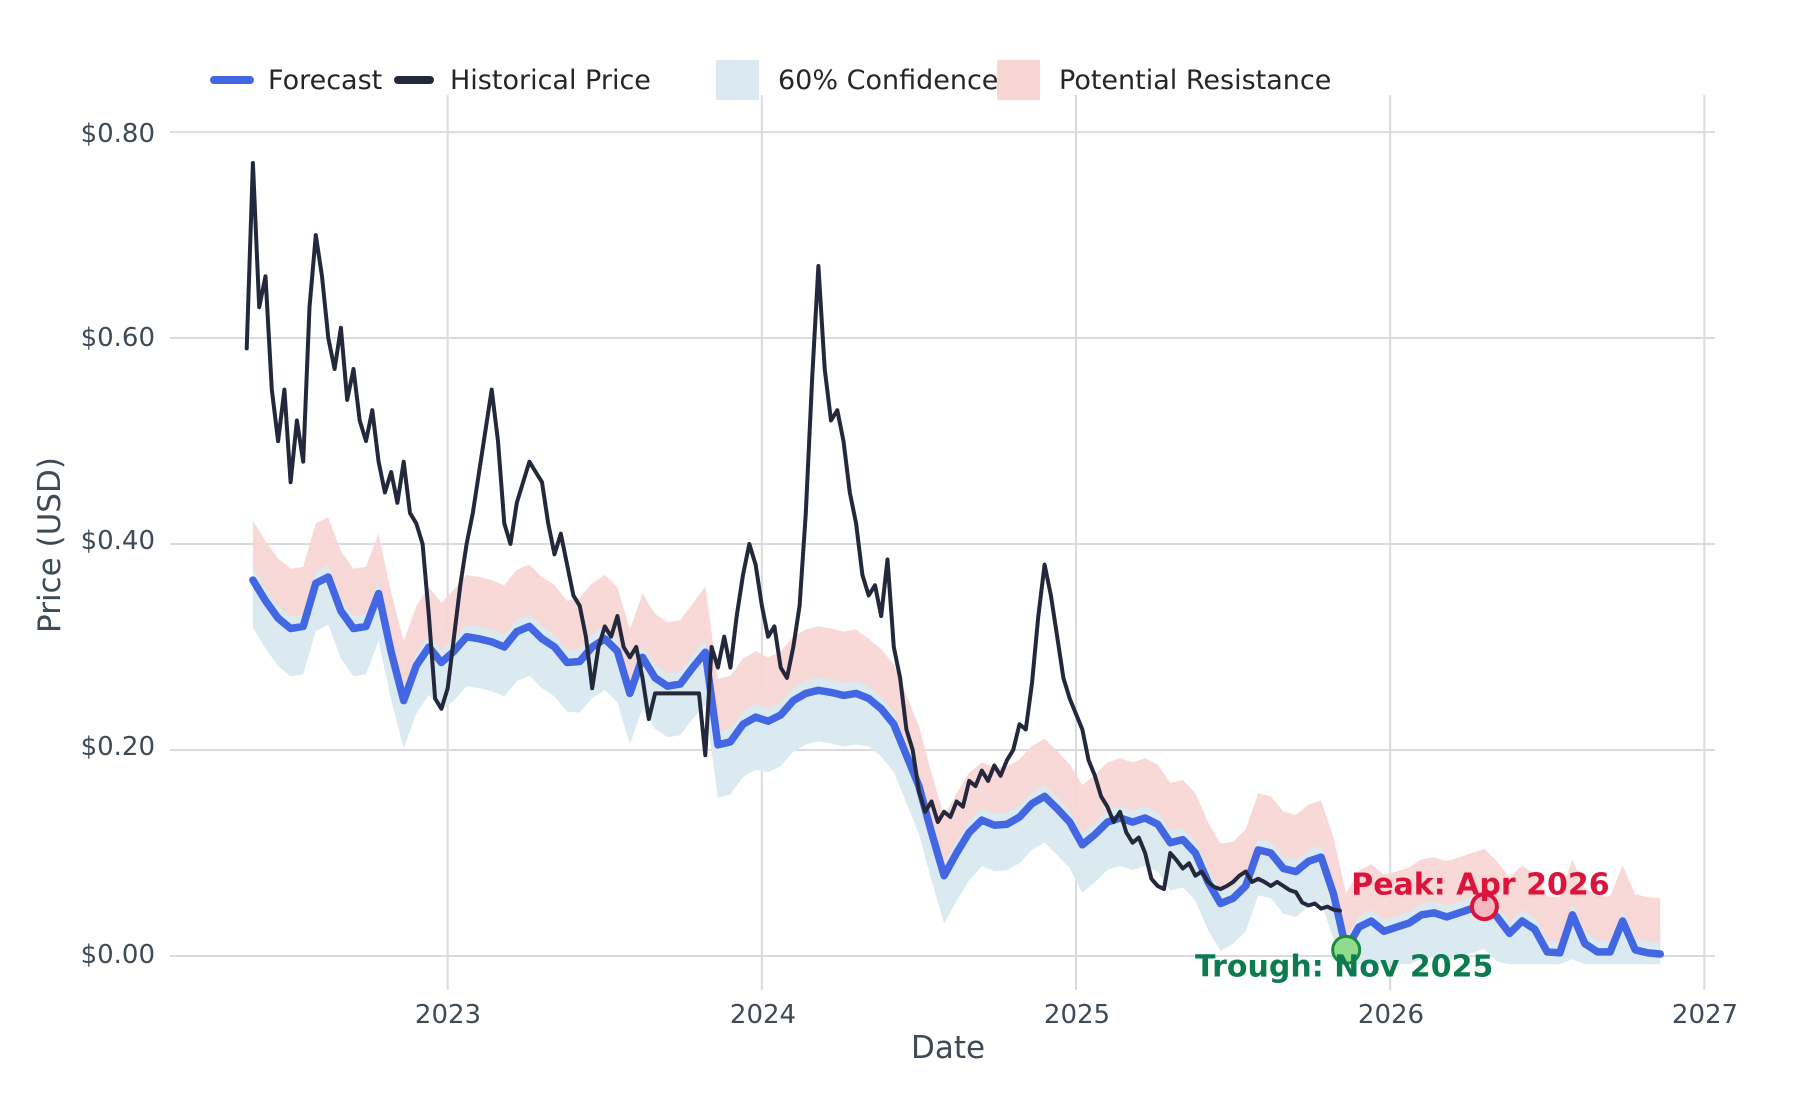 The width and height of the screenshot is (1800, 1100). Describe the element at coordinates (117, 338) in the screenshot. I see `y-tick-0.60: $0.60` at that location.